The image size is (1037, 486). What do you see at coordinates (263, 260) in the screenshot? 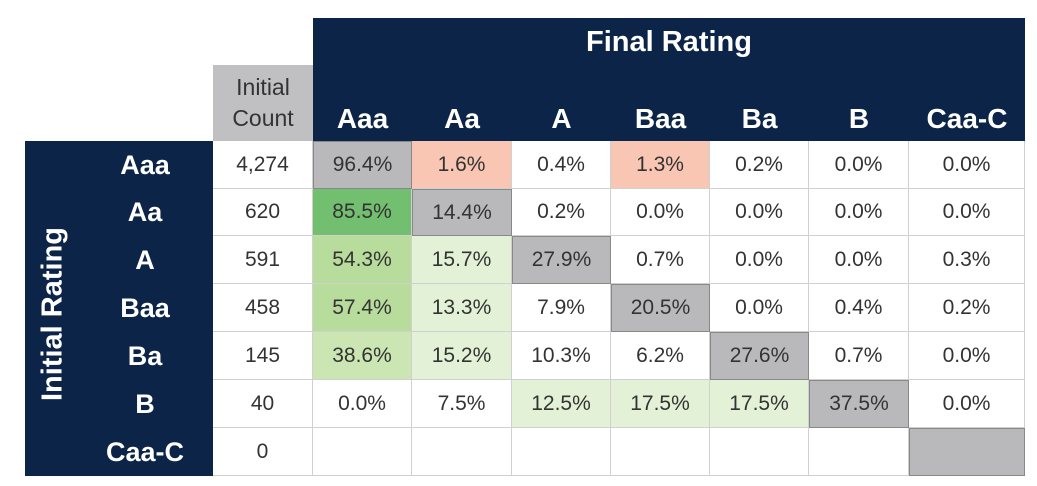
I see `count-cell: 591` at bounding box center [263, 260].